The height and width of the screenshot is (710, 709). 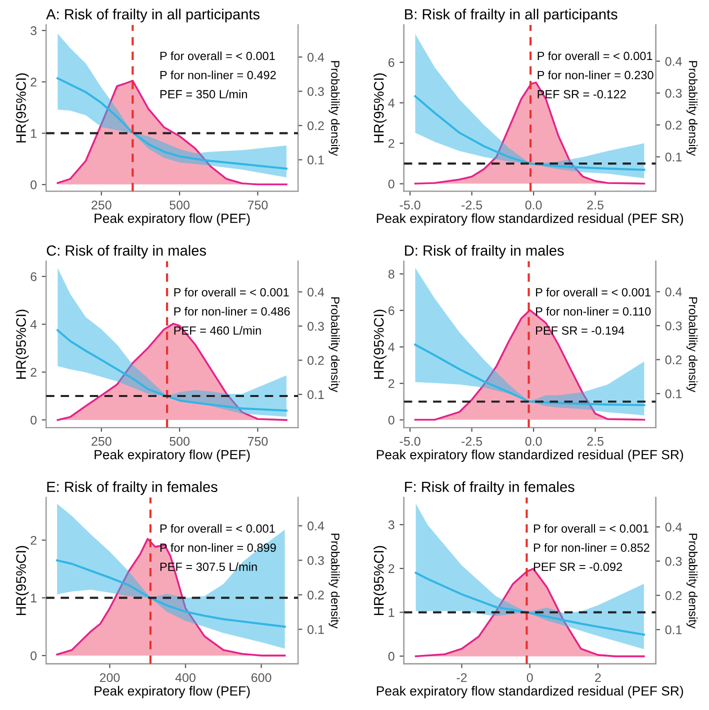 I want to click on annotation: PEF = 350 L/min, so click(x=203, y=94).